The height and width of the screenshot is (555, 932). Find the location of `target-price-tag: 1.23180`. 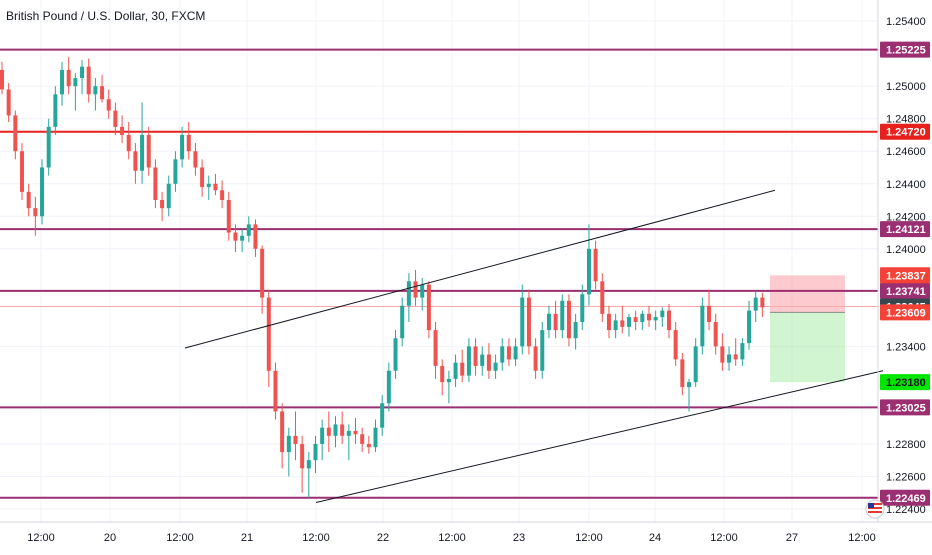

target-price-tag: 1.23180 is located at coordinates (906, 383).